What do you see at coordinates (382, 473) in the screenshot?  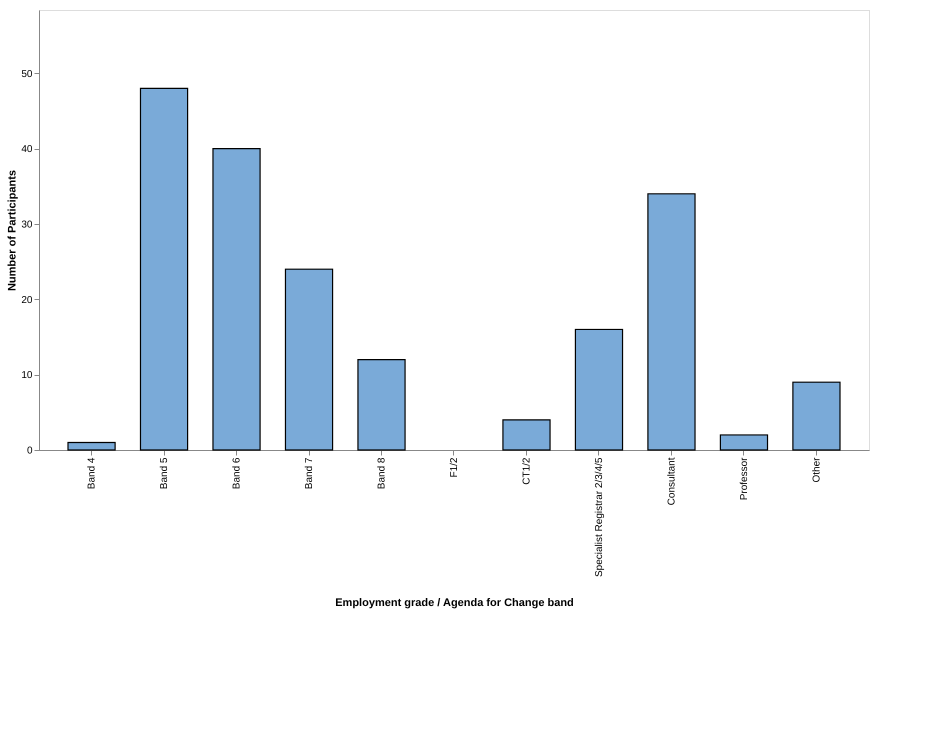 I see `x-tick-label: Band 8` at bounding box center [382, 473].